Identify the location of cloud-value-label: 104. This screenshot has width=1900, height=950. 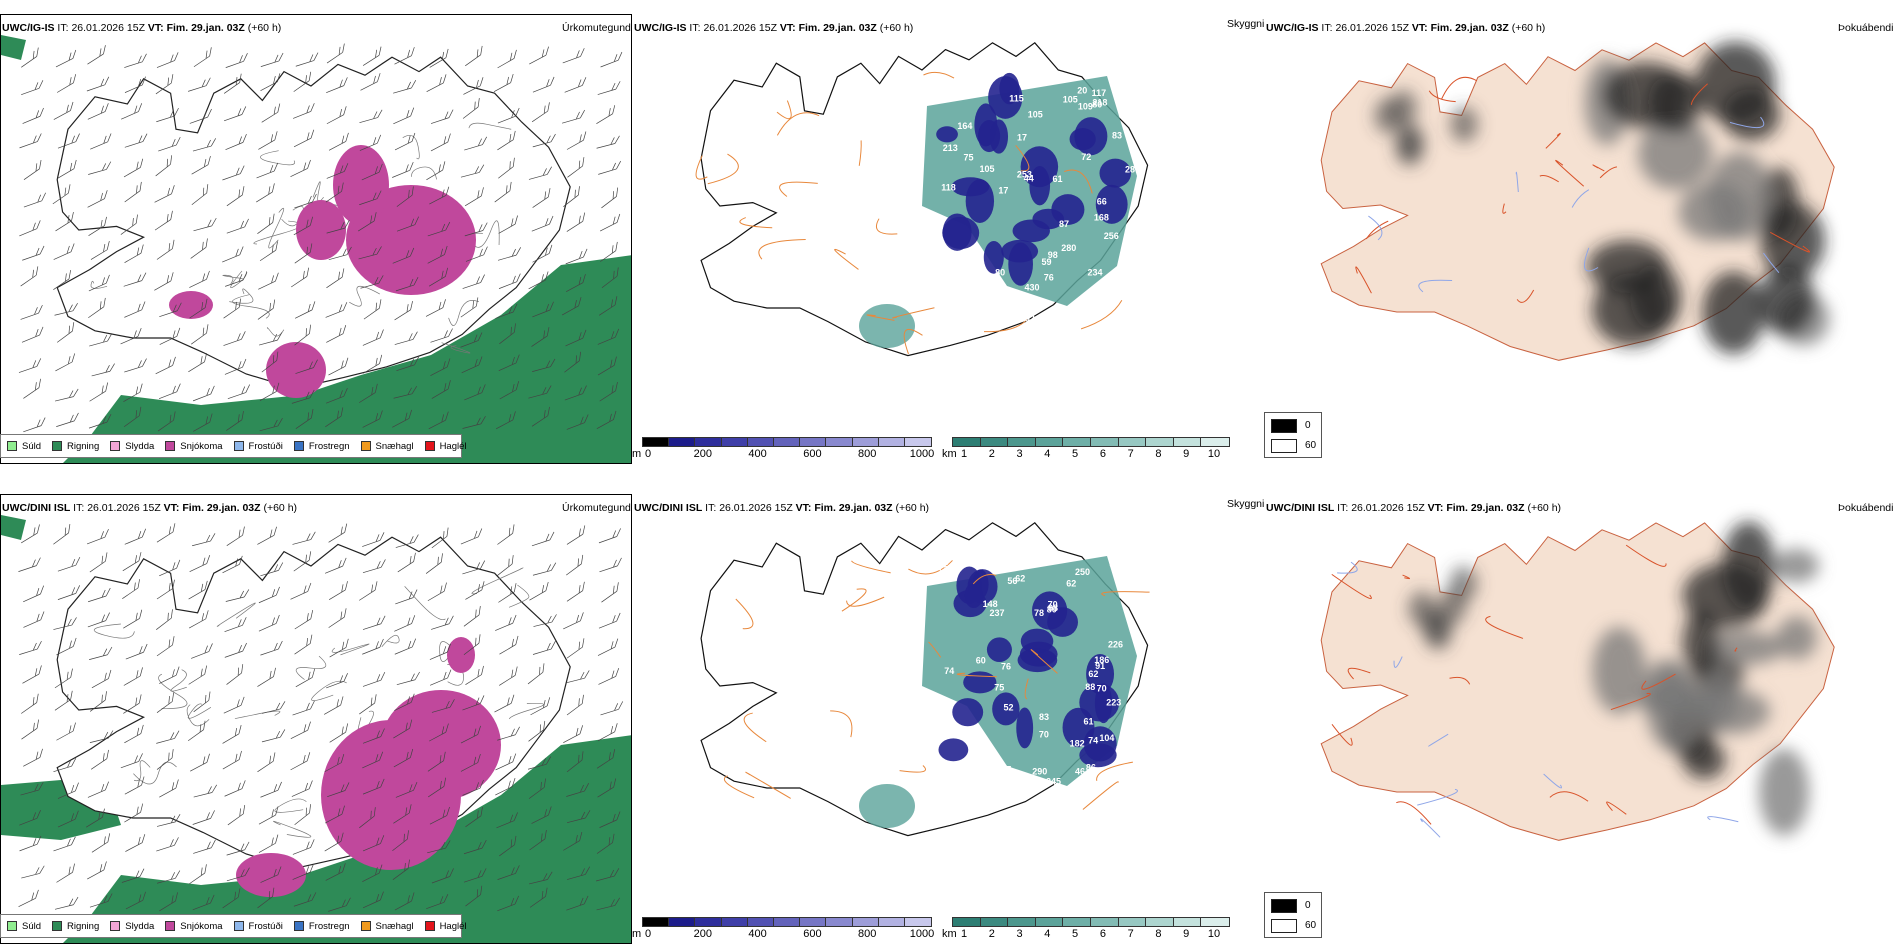
(1106, 738).